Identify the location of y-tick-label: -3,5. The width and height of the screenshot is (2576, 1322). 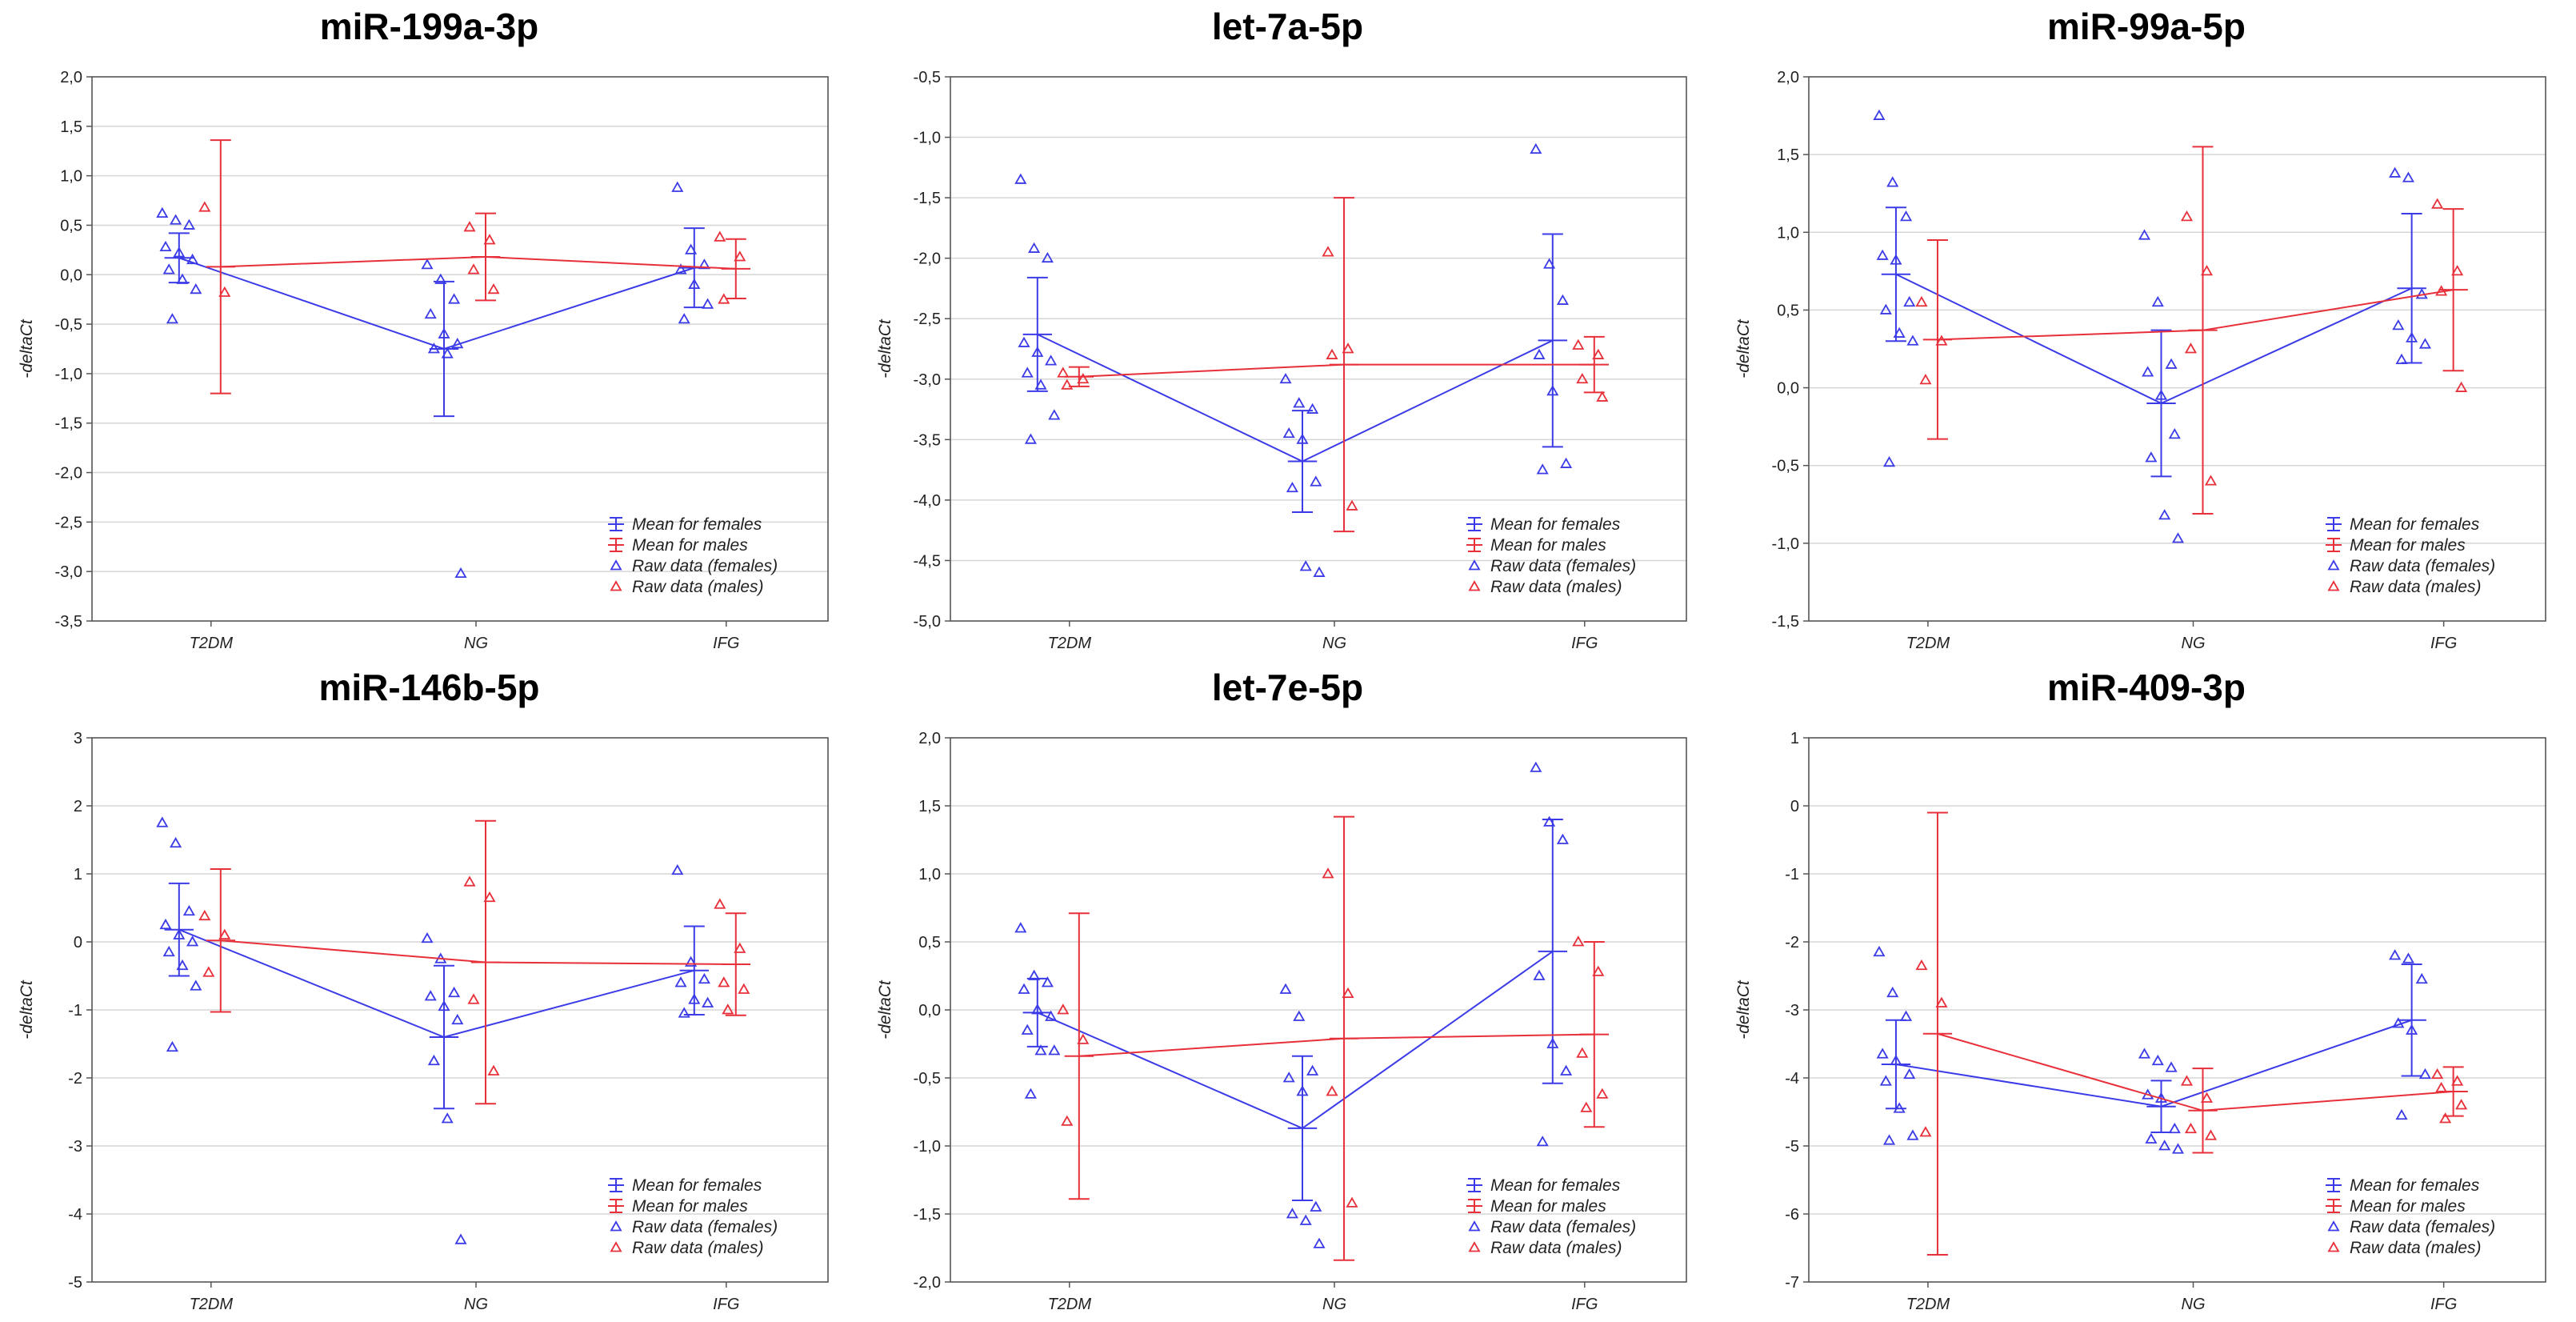
(68, 622).